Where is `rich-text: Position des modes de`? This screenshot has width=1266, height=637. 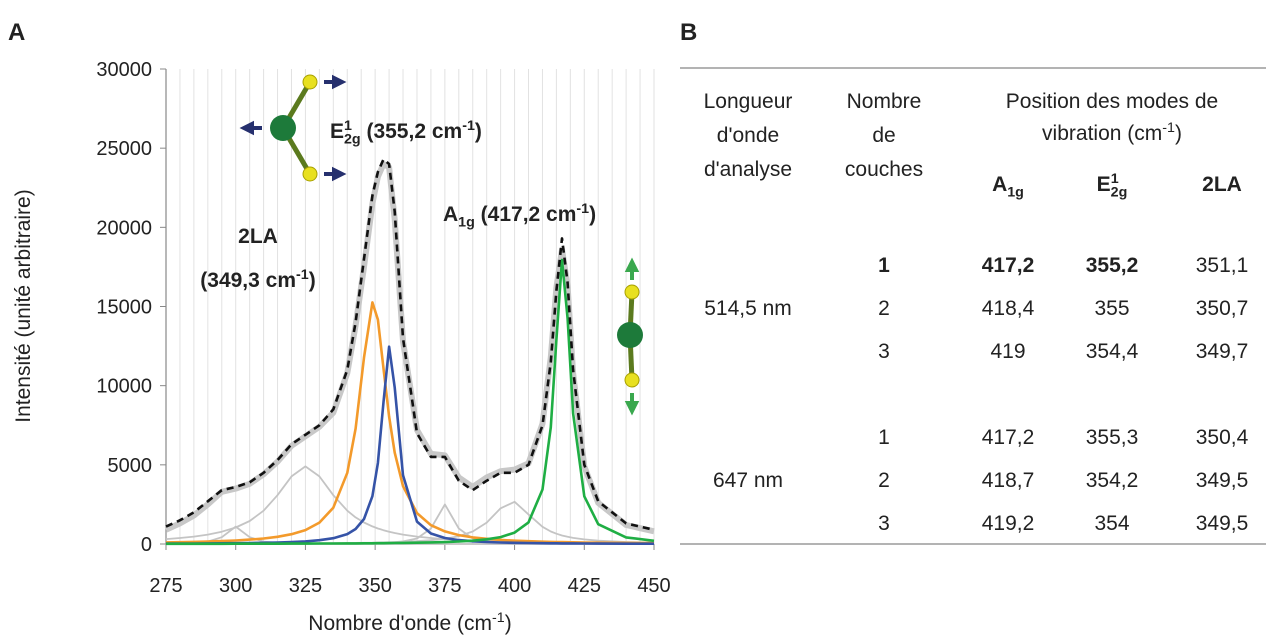 rich-text: Position des modes de is located at coordinates (1112, 101).